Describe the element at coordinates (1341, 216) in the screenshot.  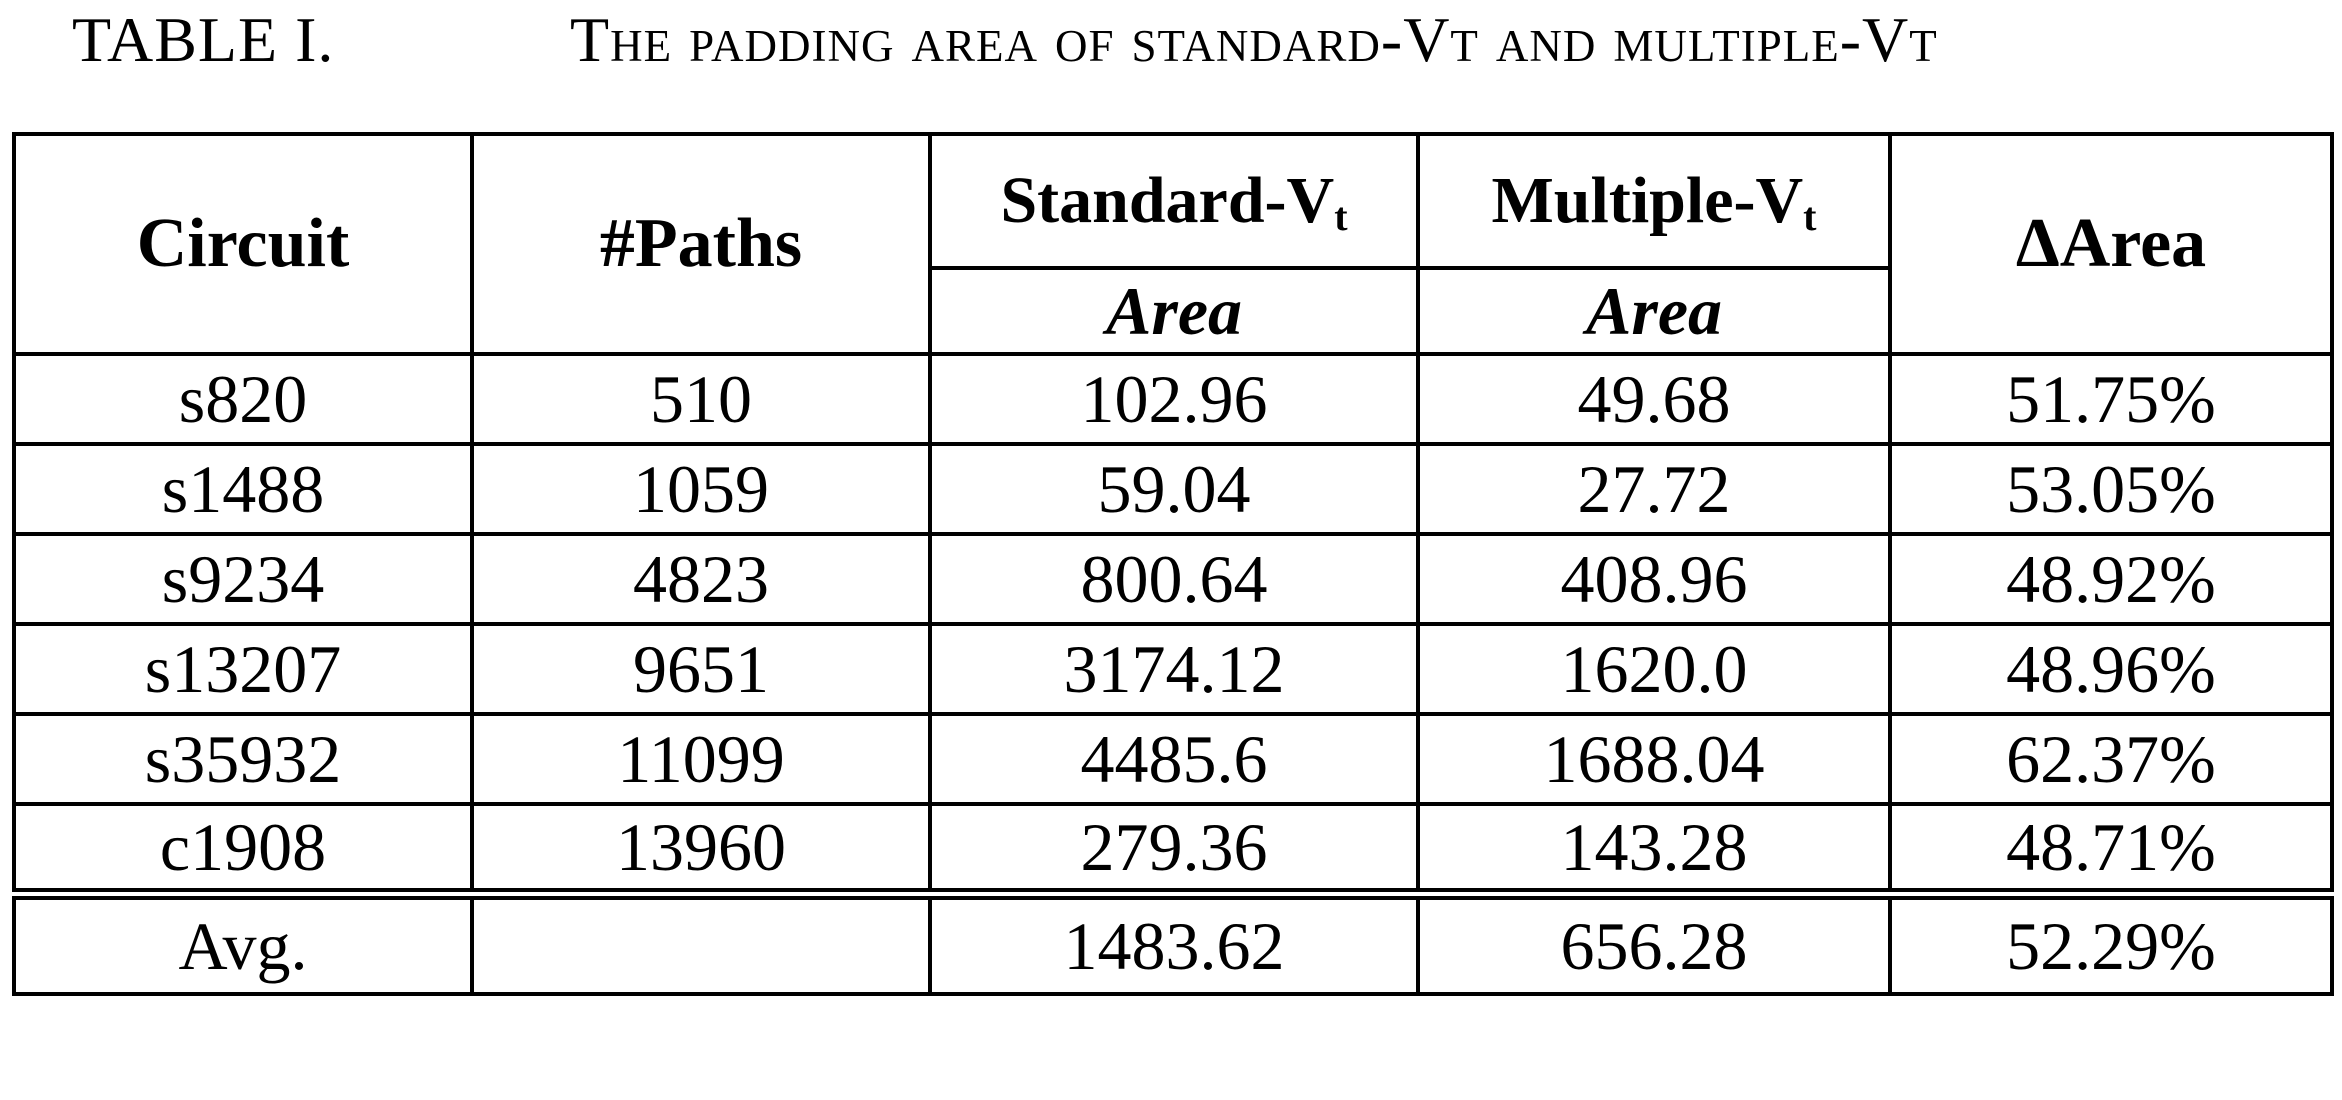
I see `header-standard-subscript: t` at that location.